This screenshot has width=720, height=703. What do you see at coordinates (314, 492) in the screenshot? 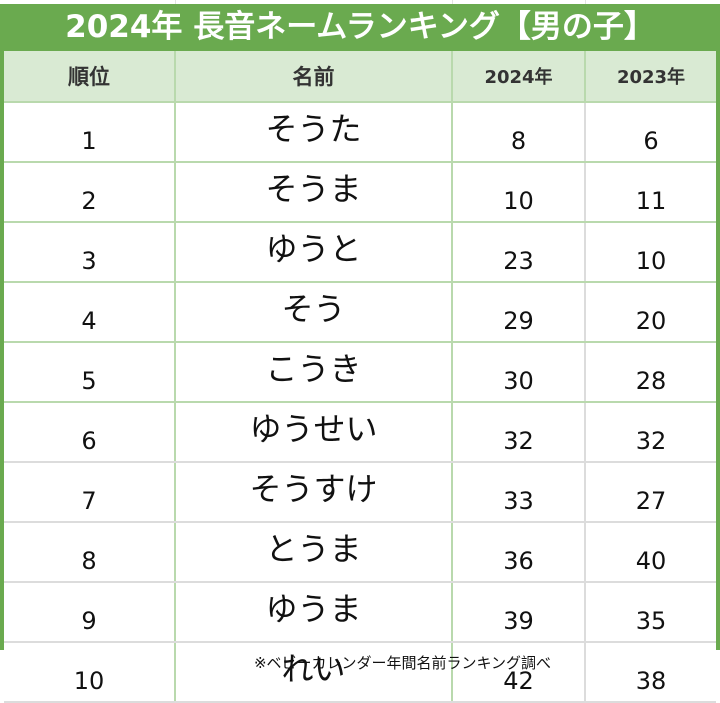
I see `name-cell: そうすけ` at bounding box center [314, 492].